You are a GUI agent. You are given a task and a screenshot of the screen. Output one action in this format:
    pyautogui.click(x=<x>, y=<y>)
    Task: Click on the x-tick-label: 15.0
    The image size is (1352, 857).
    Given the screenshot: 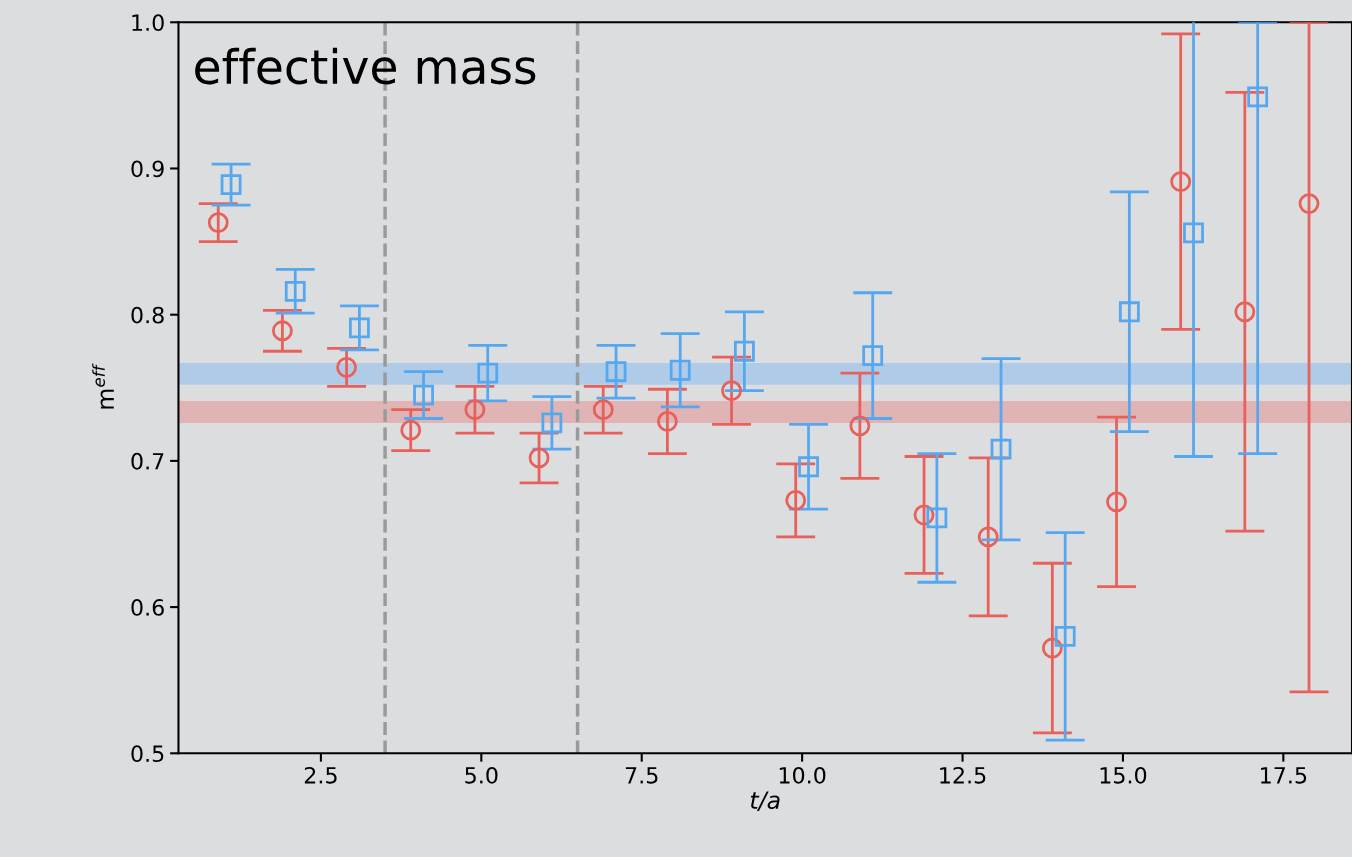 What is the action you would take?
    pyautogui.click(x=1123, y=775)
    